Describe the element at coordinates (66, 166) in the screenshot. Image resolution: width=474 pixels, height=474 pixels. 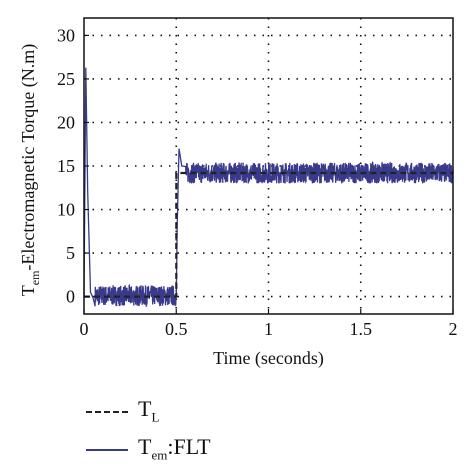
I see `y-tick-label: 15` at that location.